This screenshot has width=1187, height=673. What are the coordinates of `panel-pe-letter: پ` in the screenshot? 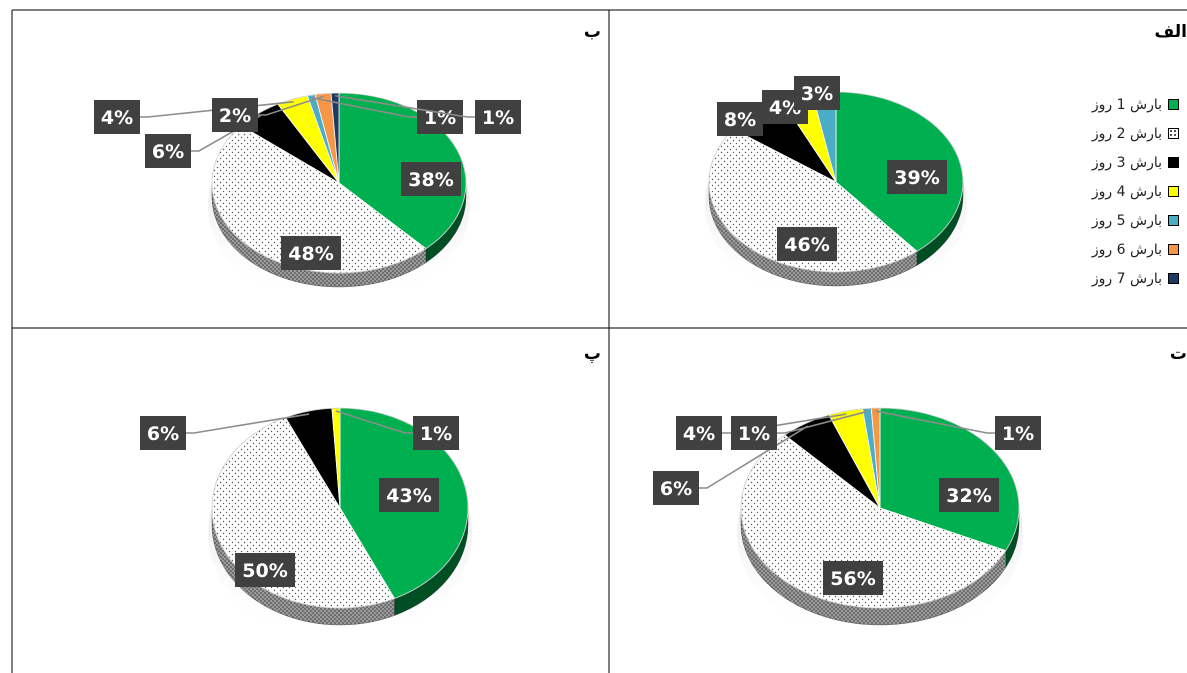 It's located at (592, 354).